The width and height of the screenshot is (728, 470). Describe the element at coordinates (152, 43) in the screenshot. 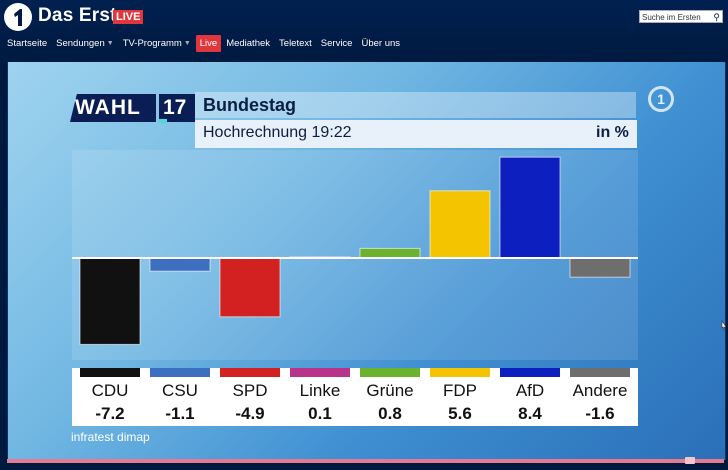

I see `nav-item-label: TV-Programm` at that location.